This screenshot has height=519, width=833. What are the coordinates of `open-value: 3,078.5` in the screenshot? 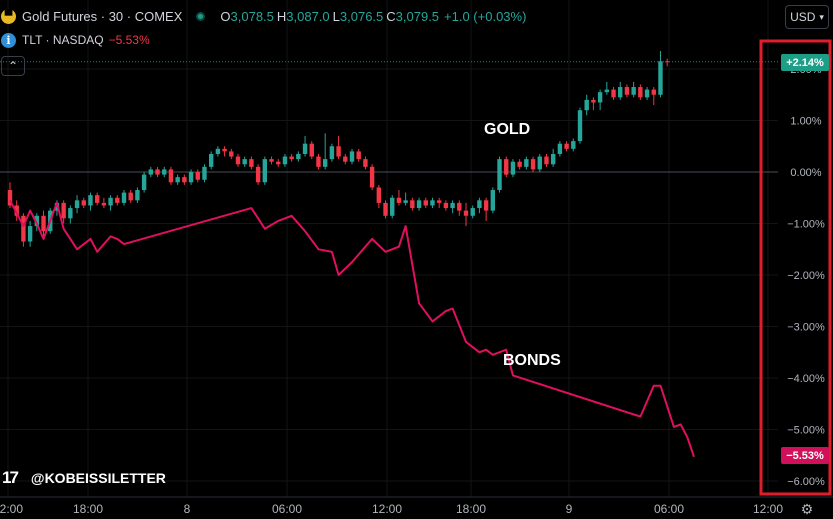 It's located at (252, 16).